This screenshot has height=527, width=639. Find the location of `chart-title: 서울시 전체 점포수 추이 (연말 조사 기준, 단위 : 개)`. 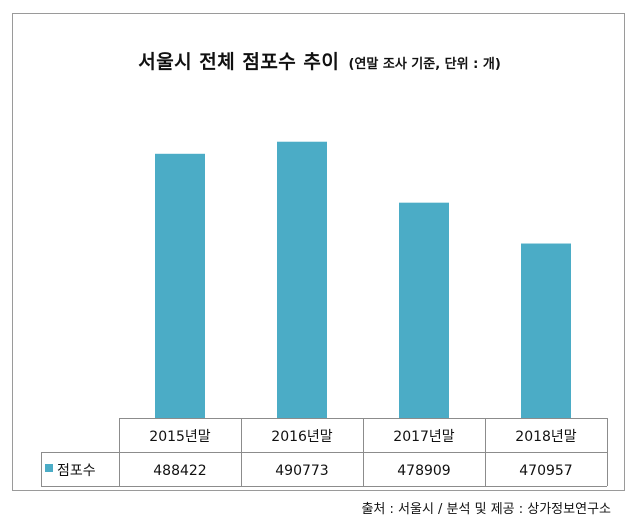

chart-title: 서울시 전체 점포수 추이 (연말 조사 기준, 단위 : 개) is located at coordinates (319, 60).